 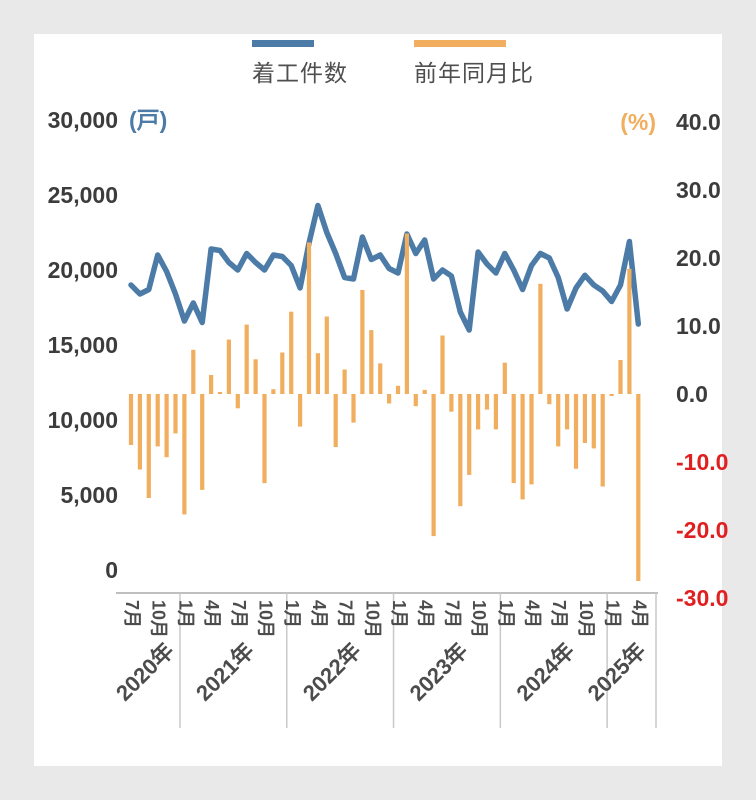 I want to click on left-axis-tick-label: 10,000, so click(x=83, y=420).